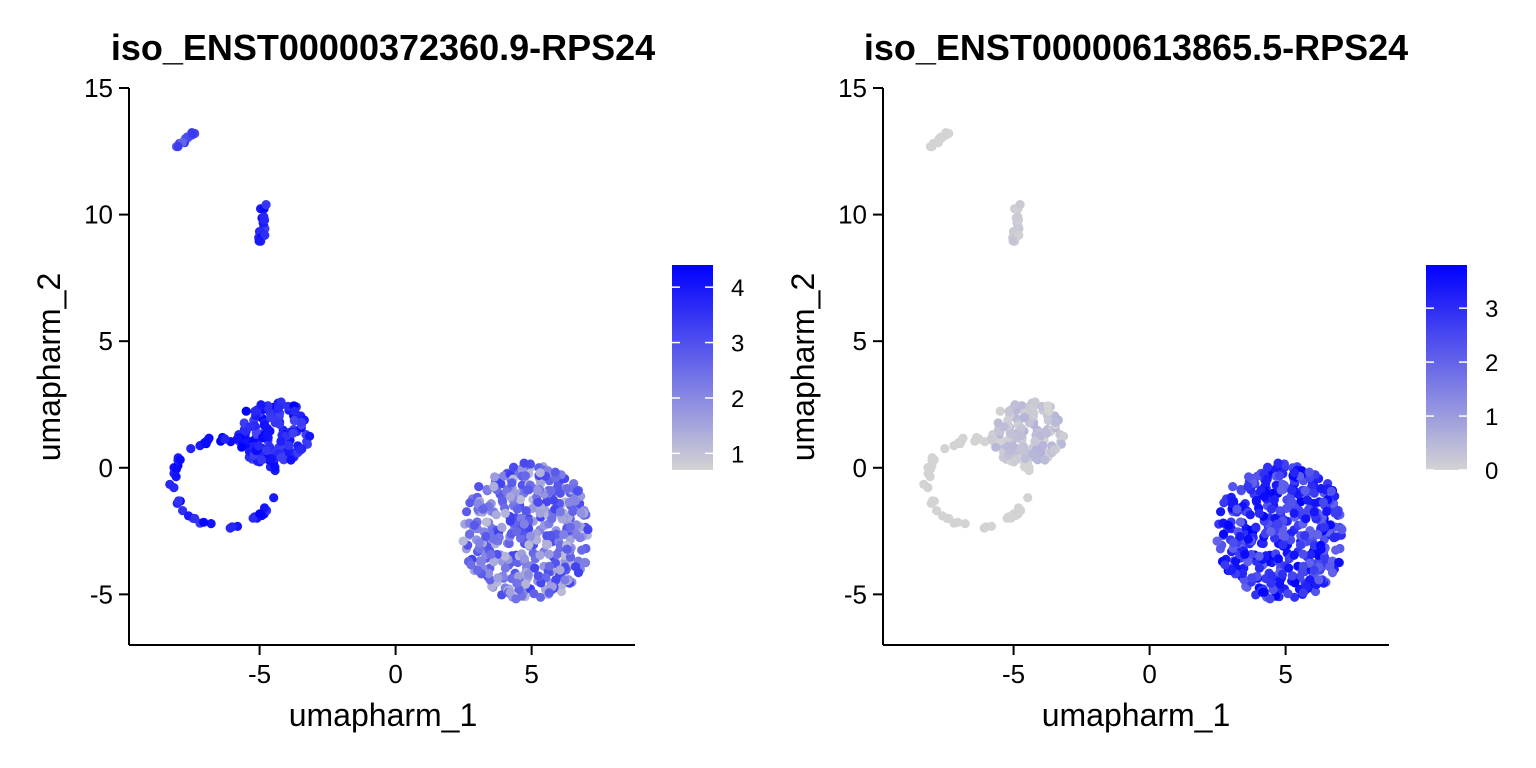  I want to click on y-tick-label: 0, so click(106, 468).